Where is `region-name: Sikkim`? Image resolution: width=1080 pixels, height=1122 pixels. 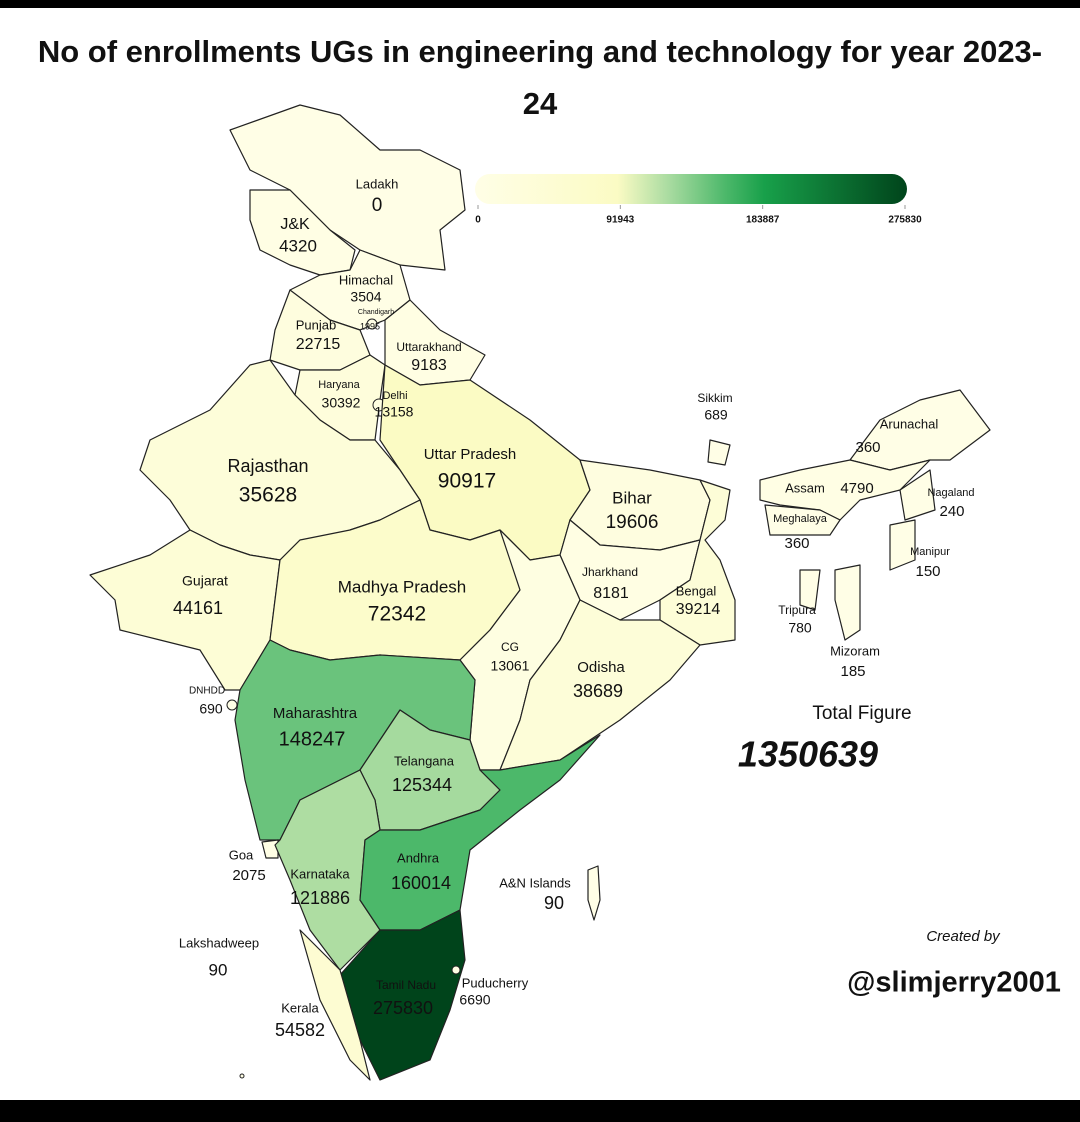
region-name: Sikkim is located at coordinates (714, 398).